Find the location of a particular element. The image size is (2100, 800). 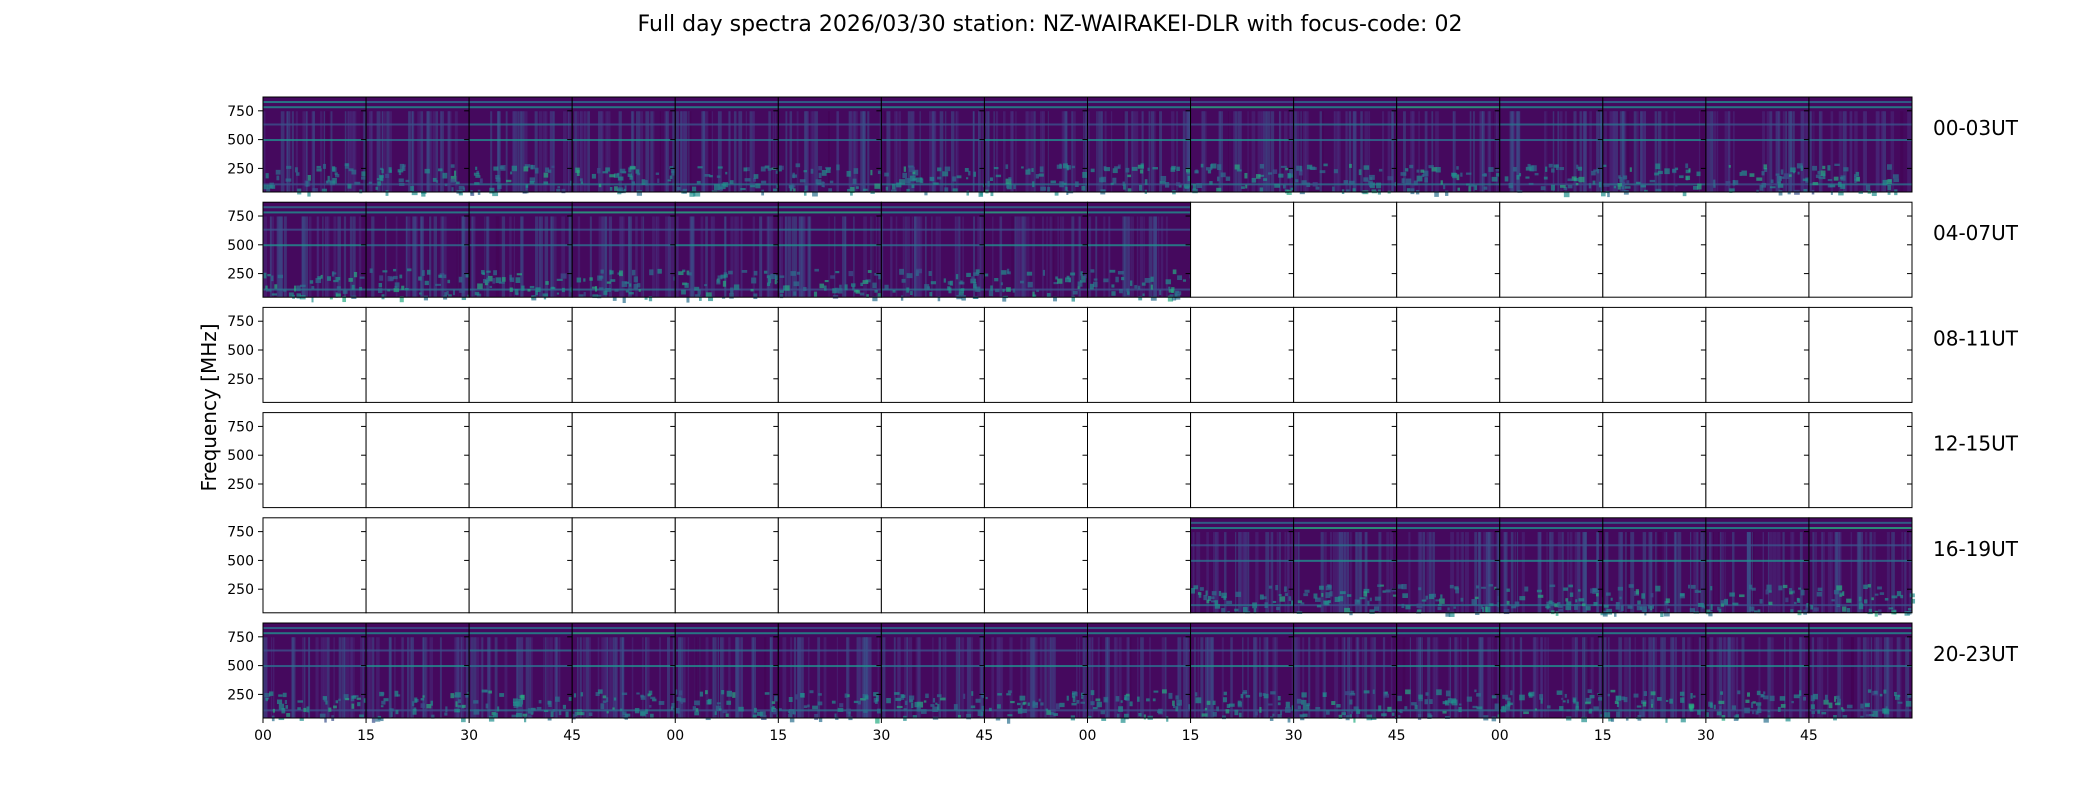

x-tick-label: 30 is located at coordinates (1706, 736).